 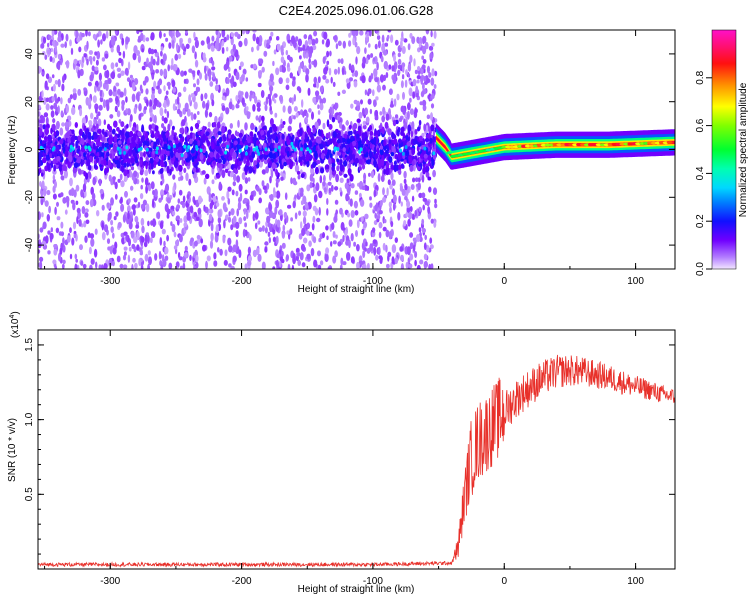 What do you see at coordinates (373, 281) in the screenshot?
I see `x-tick-label: -100` at bounding box center [373, 281].